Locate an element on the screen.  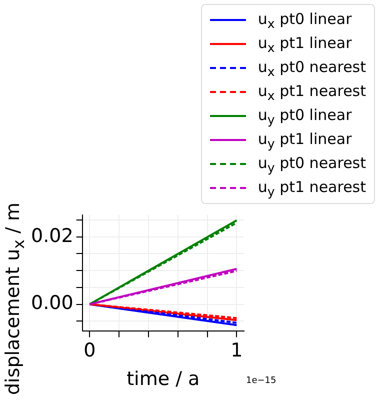
legend-label: u$_{y}$ pt1 linear is located at coordinates (305, 140).